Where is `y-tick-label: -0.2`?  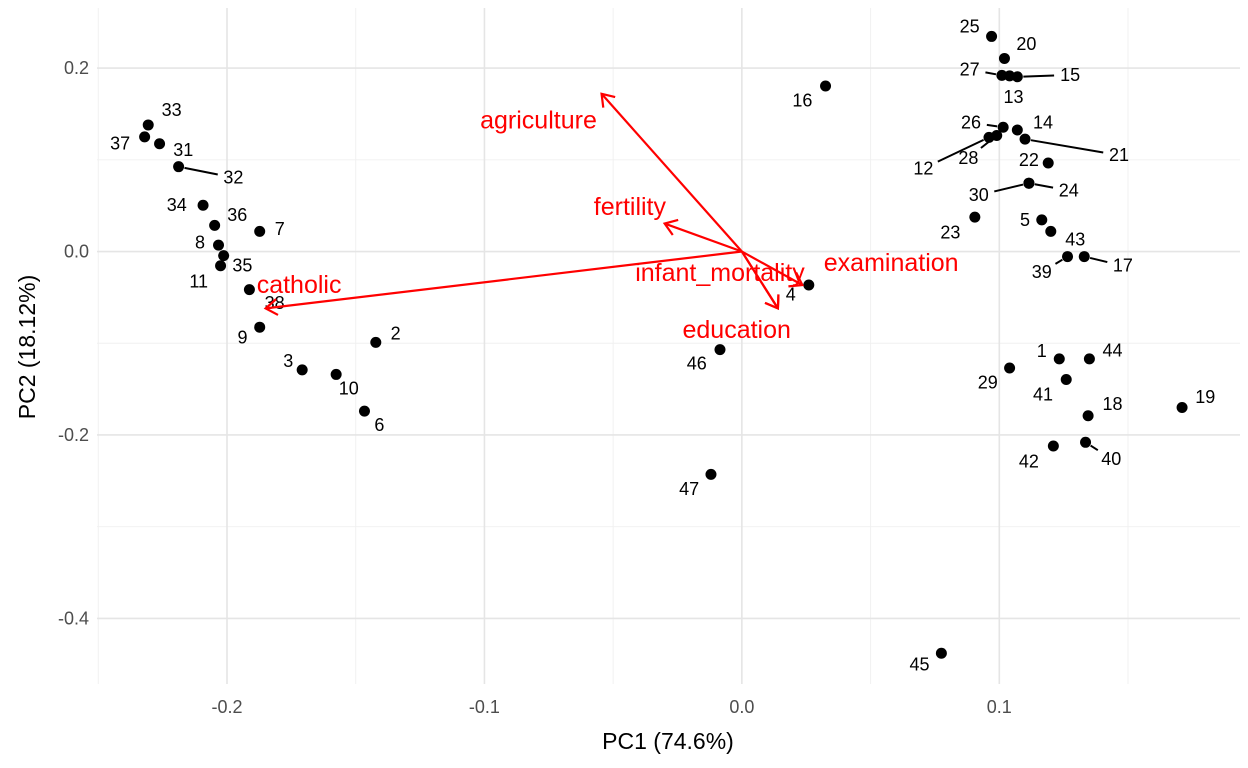
y-tick-label: -0.2 is located at coordinates (73, 435).